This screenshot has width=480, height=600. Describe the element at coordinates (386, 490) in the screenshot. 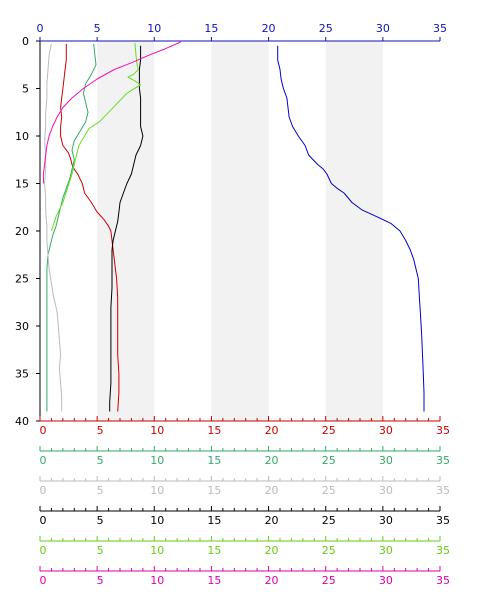

I see `bottom-axis-2-label-30: 30` at that location.